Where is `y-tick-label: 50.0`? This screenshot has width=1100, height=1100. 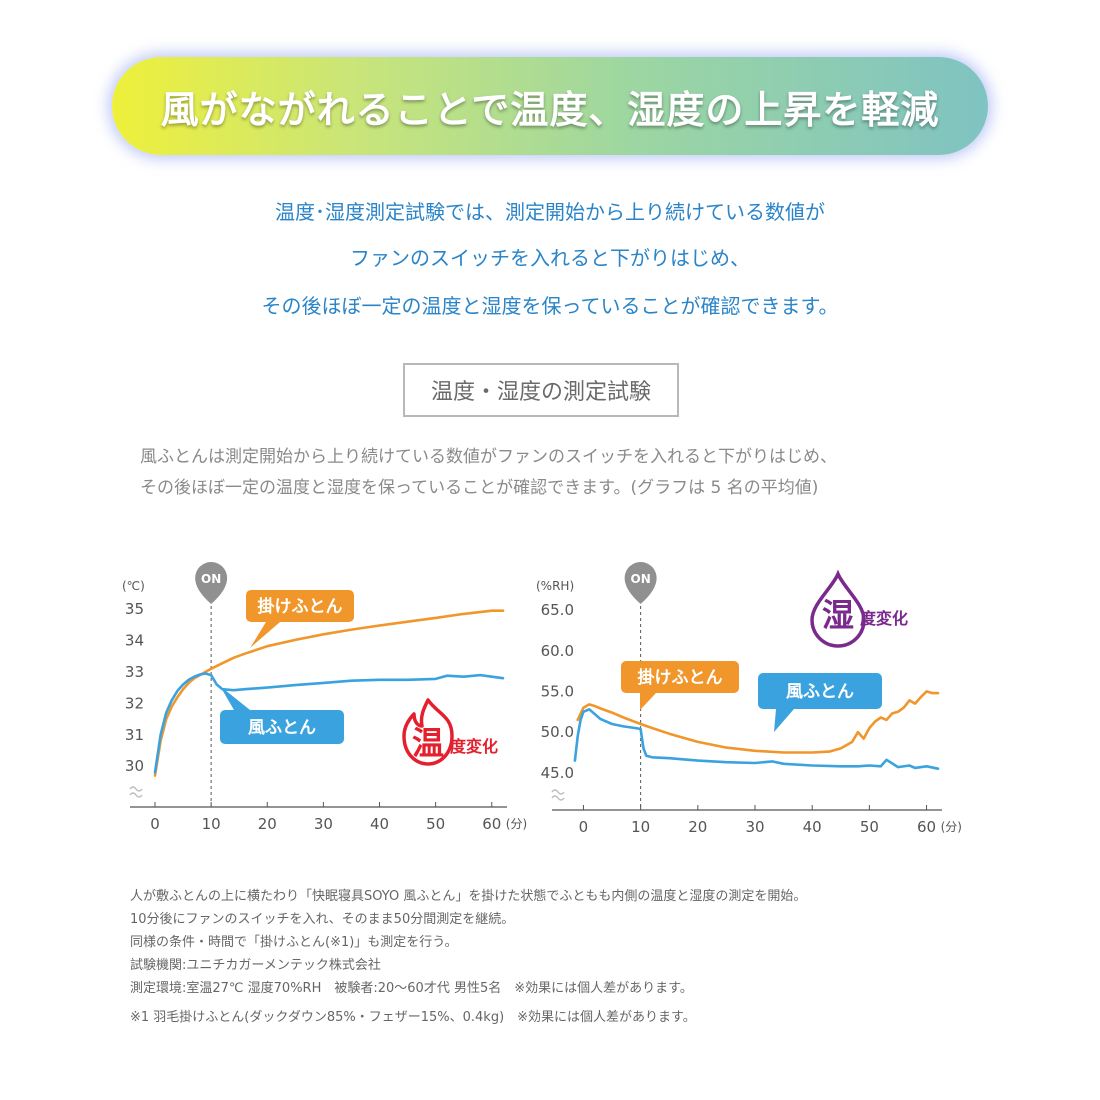
y-tick-label: 50.0 is located at coordinates (557, 732).